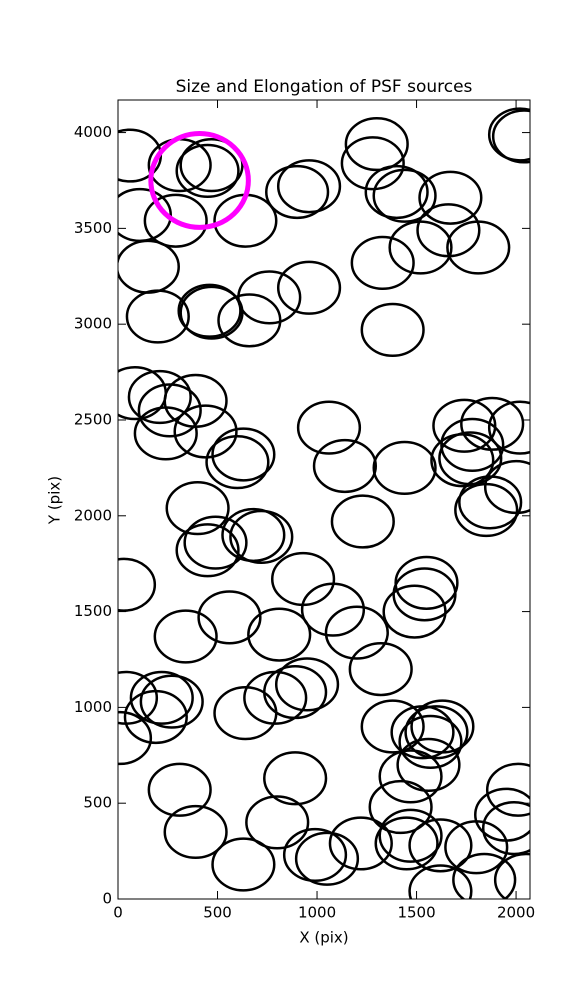  What do you see at coordinates (93, 132) in the screenshot?
I see `y-tick-label: 4000` at bounding box center [93, 132].